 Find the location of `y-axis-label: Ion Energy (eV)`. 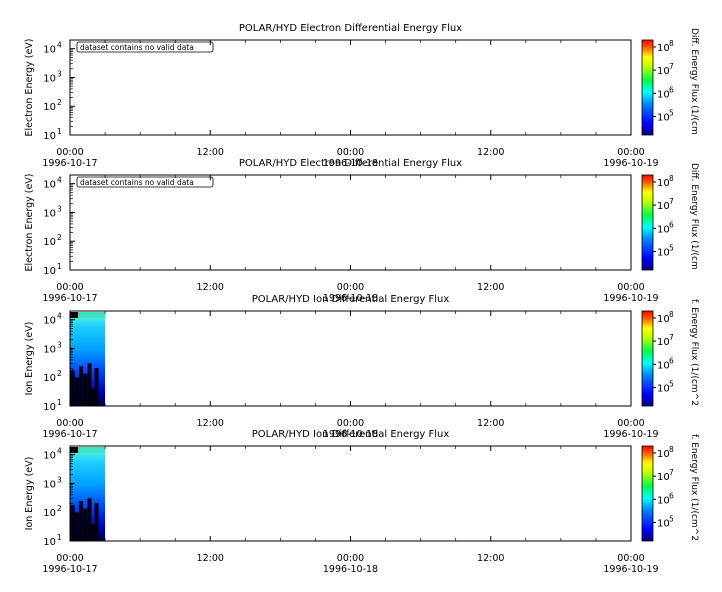

y-axis-label: Ion Energy (eV) is located at coordinates (29, 359).